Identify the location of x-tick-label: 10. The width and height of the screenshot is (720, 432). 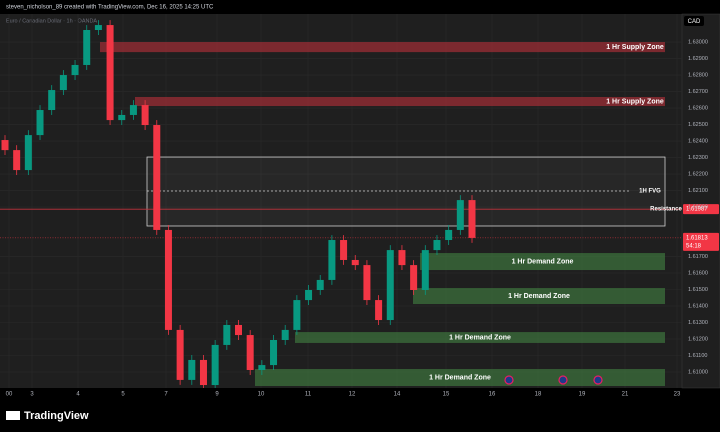
(261, 395).